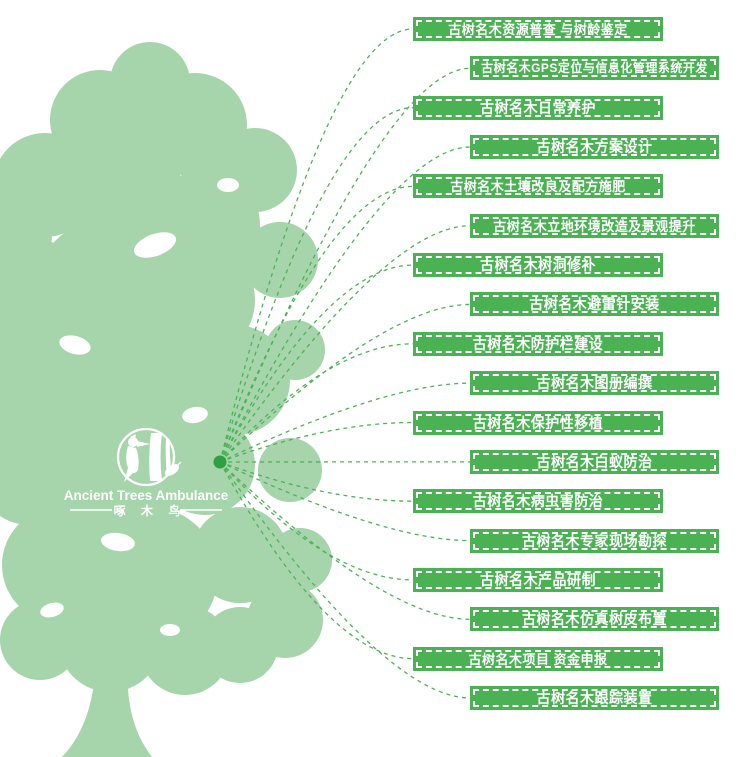 The height and width of the screenshot is (757, 749). What do you see at coordinates (146, 495) in the screenshot?
I see `logo-title: Ancient Trees Ambulance` at bounding box center [146, 495].